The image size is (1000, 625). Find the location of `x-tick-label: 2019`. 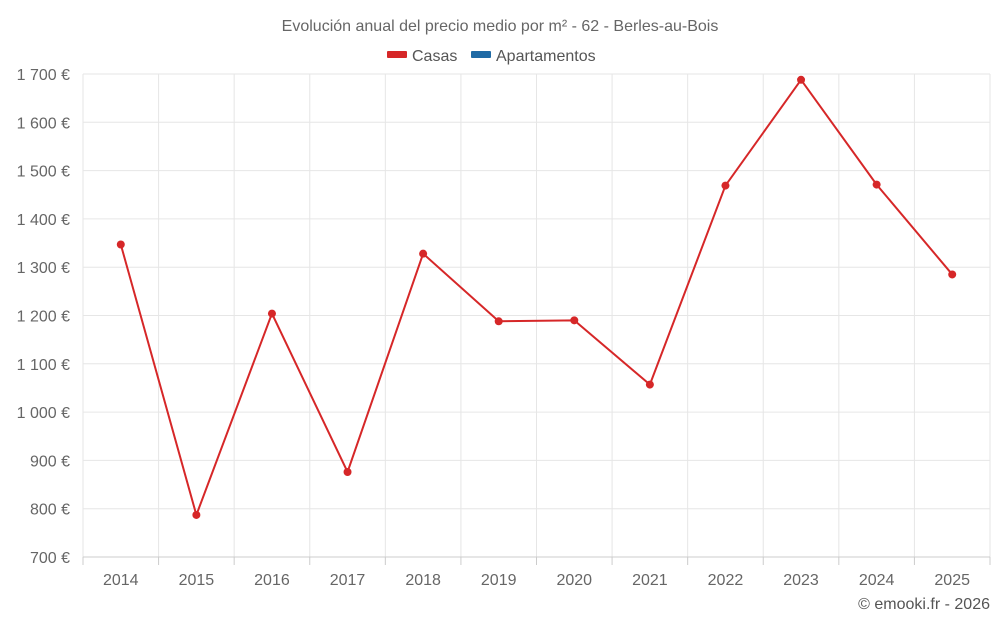

x-tick-label: 2019 is located at coordinates (499, 580).